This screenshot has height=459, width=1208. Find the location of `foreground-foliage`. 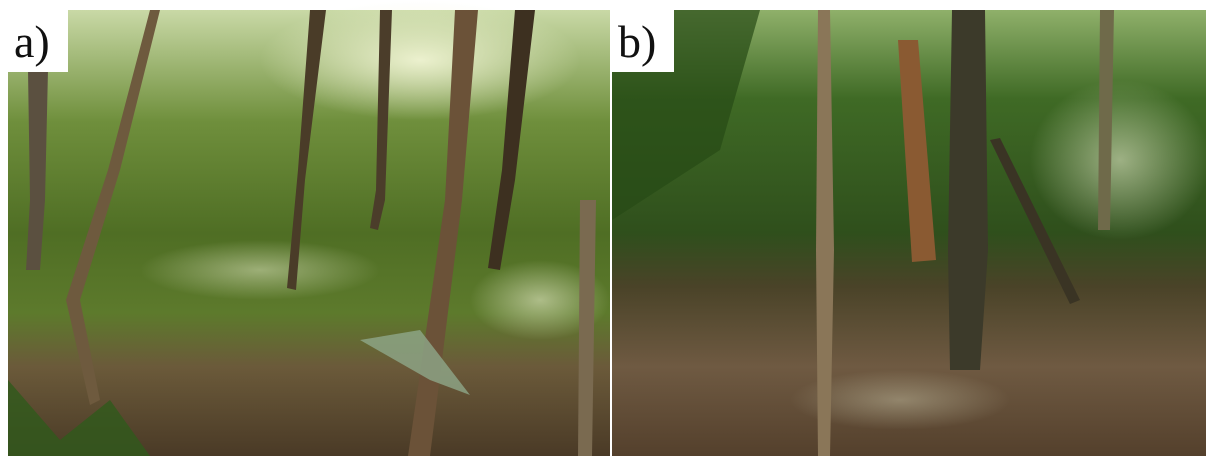

foreground-foliage is located at coordinates (79, 418).